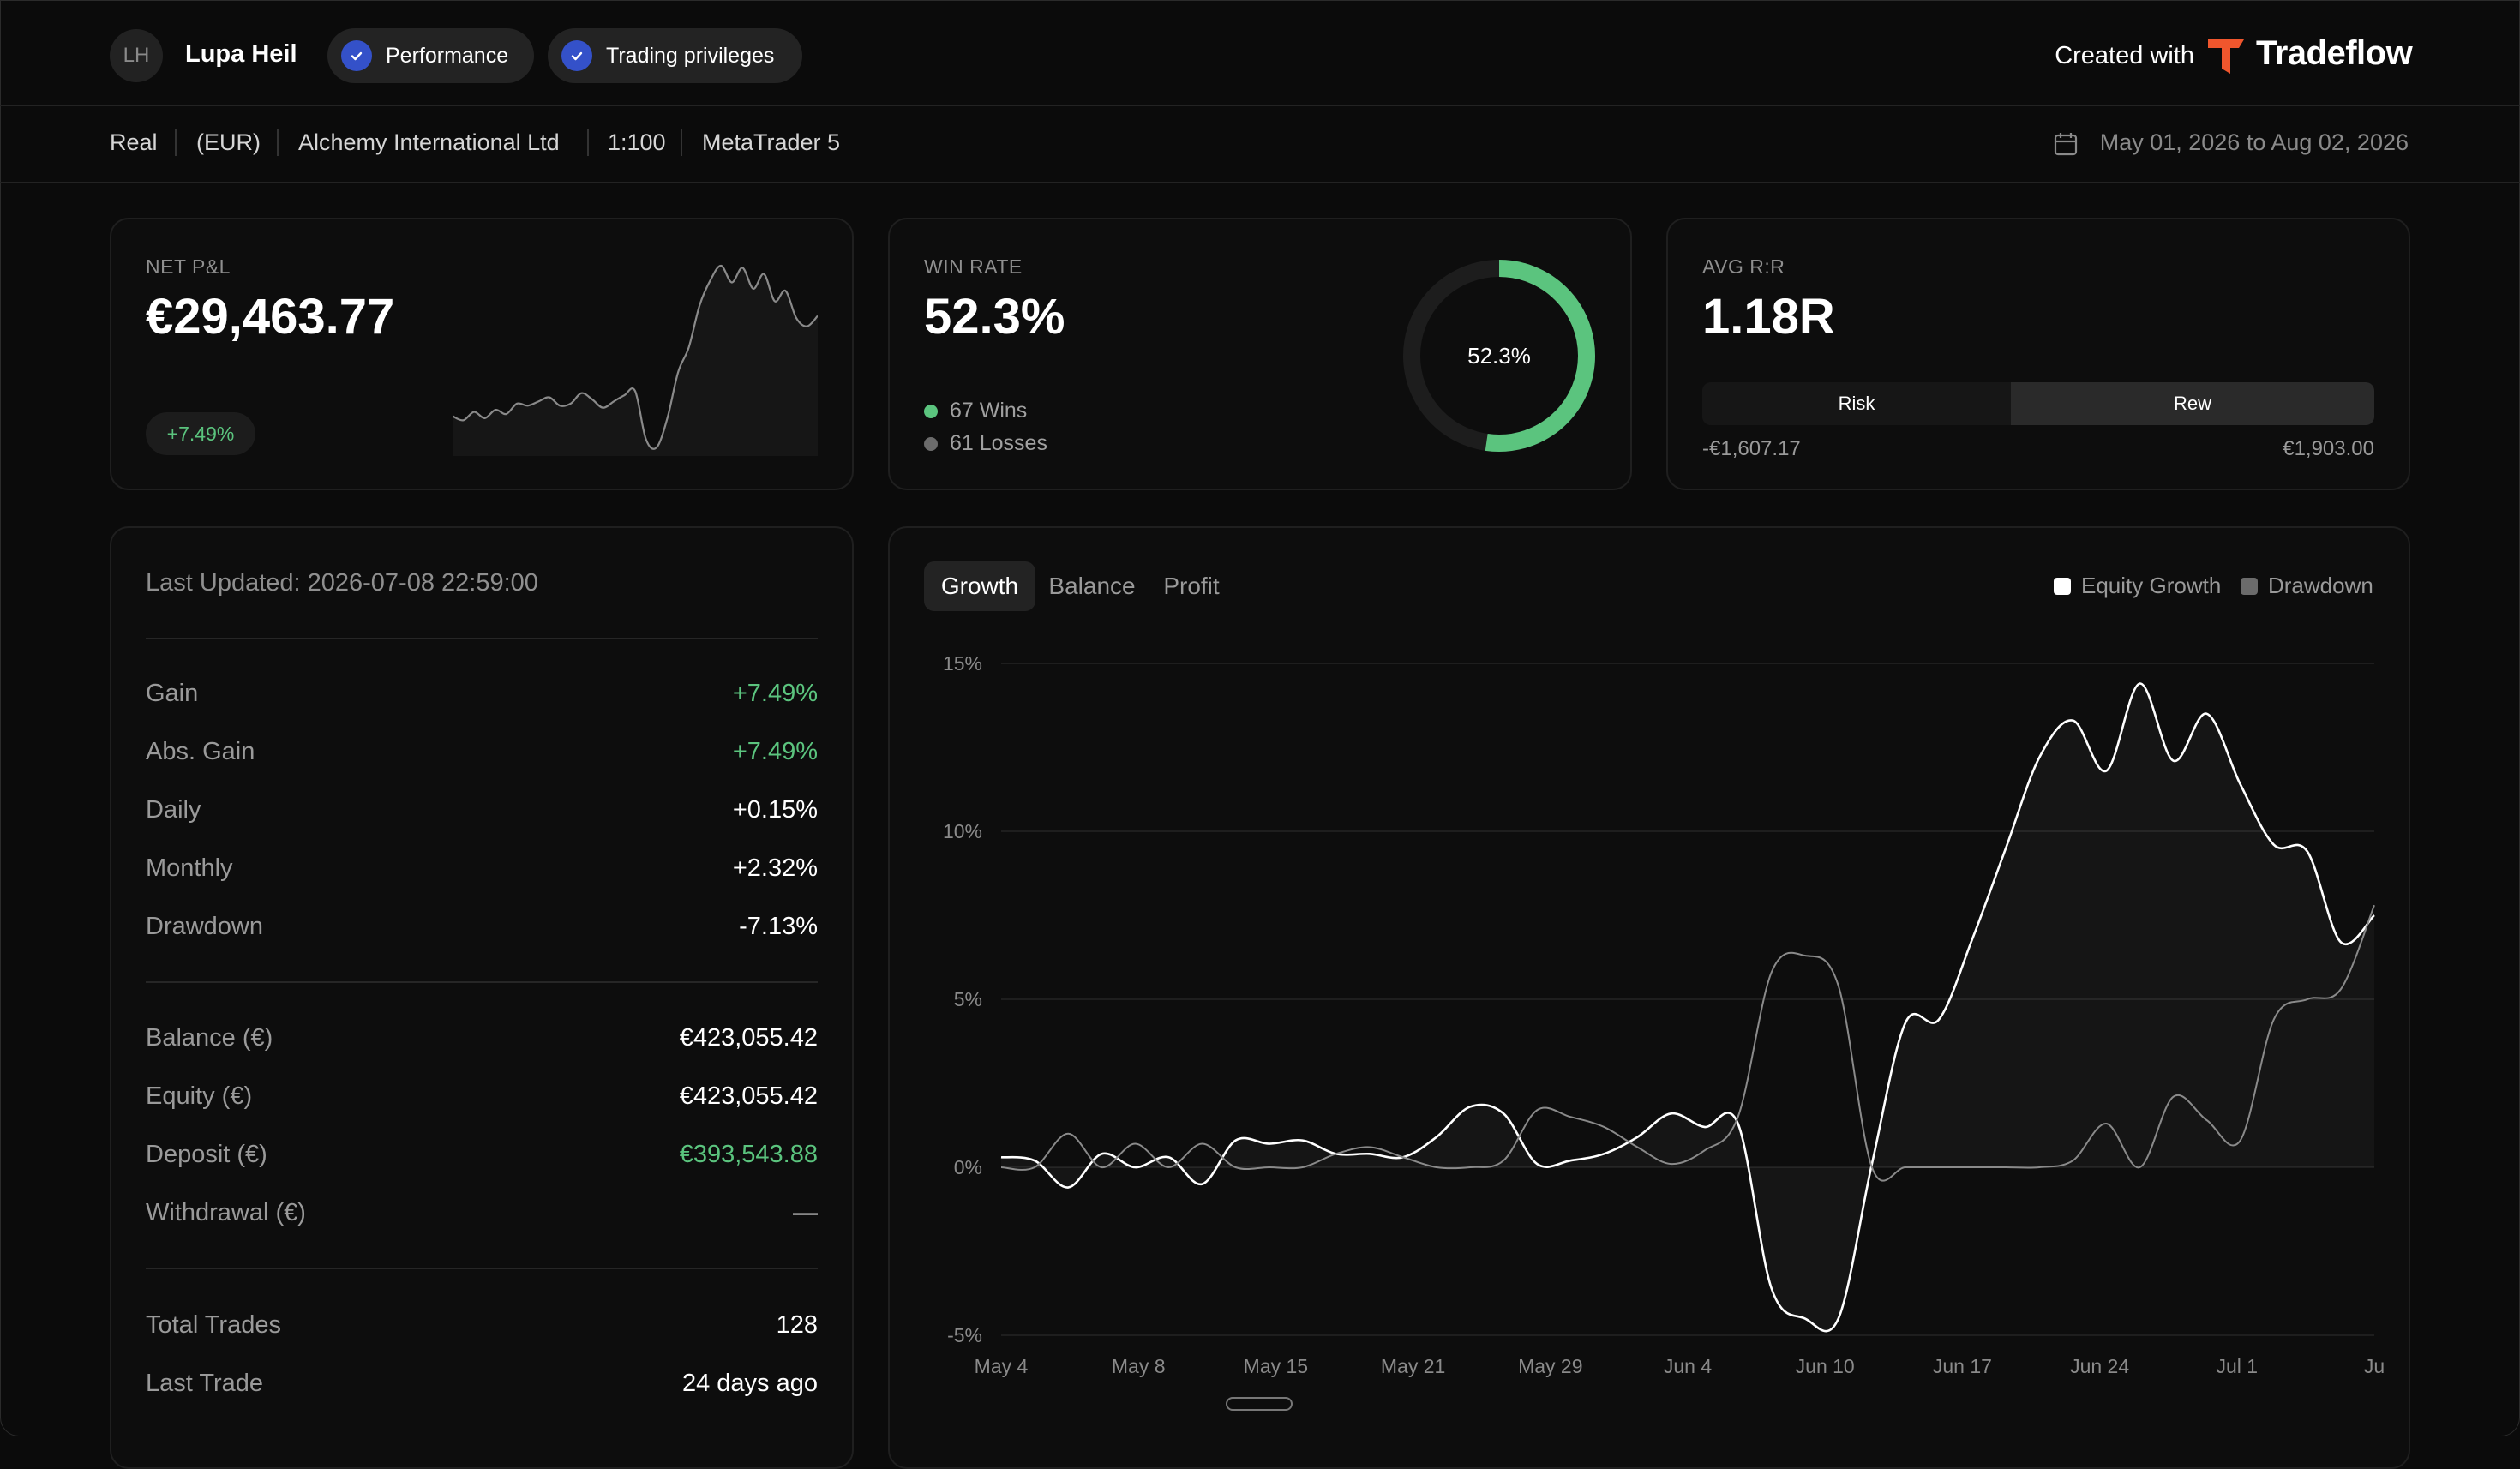  Describe the element at coordinates (189, 868) in the screenshot. I see `stat-label: Monthly` at that location.